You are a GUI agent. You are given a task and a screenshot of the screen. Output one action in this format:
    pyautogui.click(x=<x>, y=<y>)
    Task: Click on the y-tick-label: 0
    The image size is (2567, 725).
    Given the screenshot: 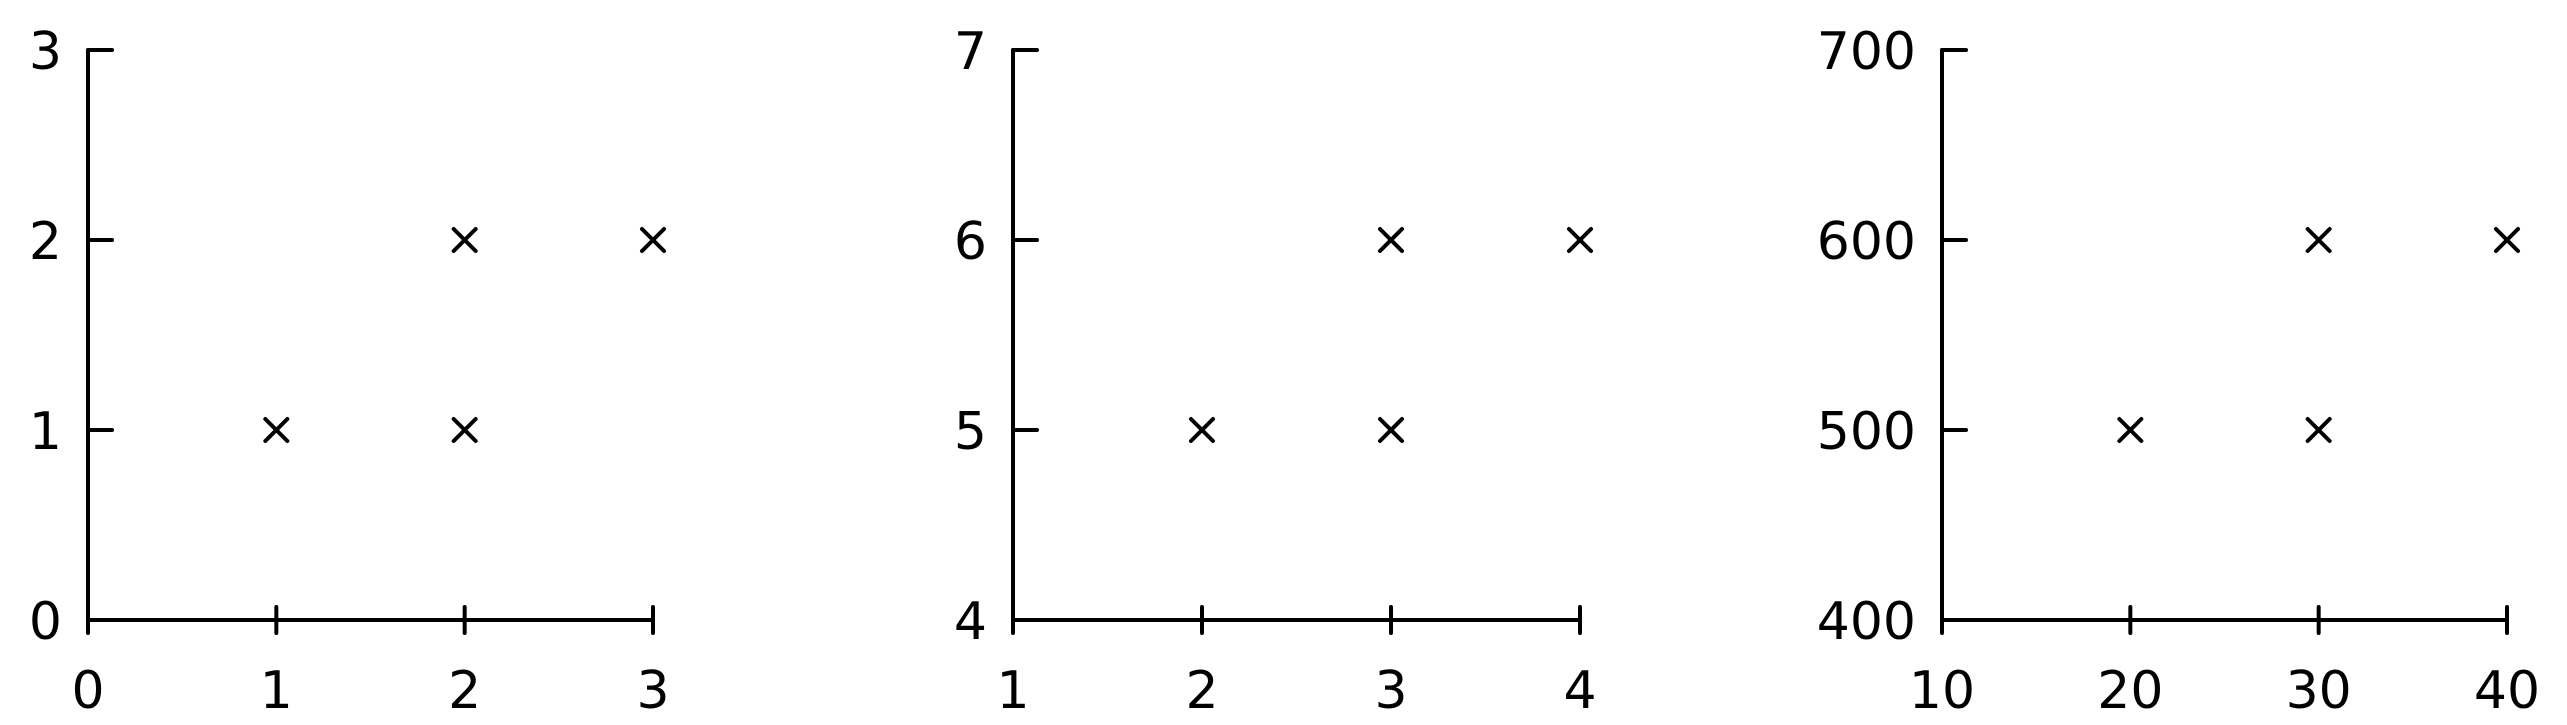 What is the action you would take?
    pyautogui.click(x=45, y=622)
    